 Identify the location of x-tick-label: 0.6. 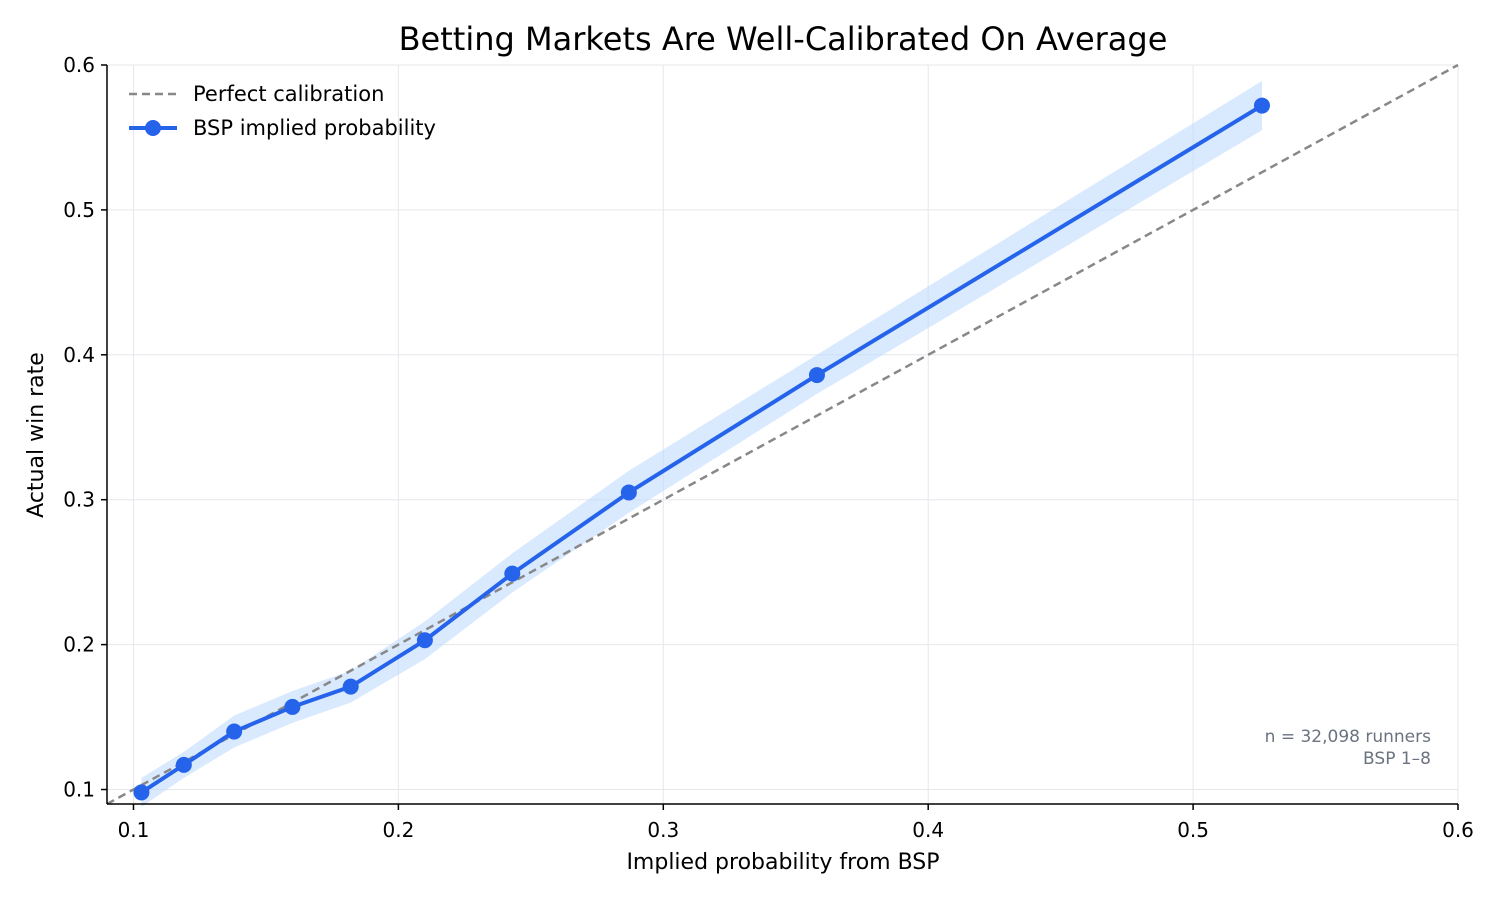
(1458, 830).